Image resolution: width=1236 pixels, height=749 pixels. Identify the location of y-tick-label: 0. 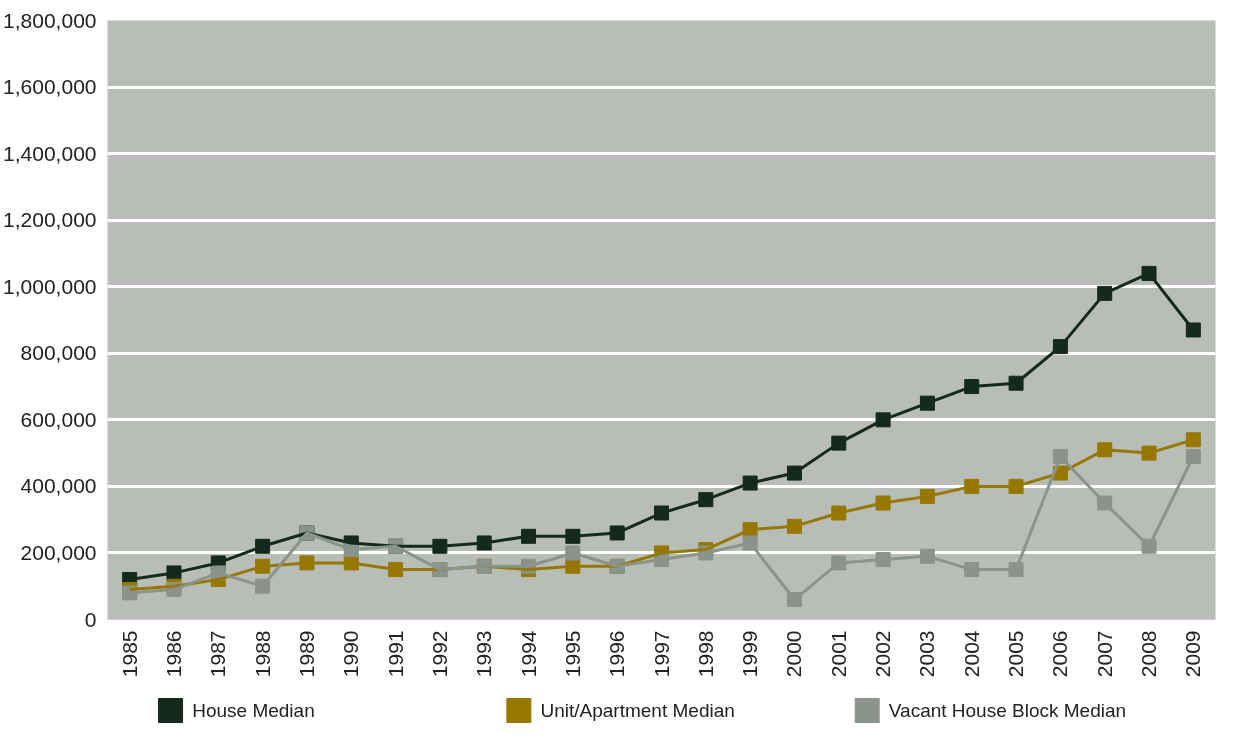
(90, 619).